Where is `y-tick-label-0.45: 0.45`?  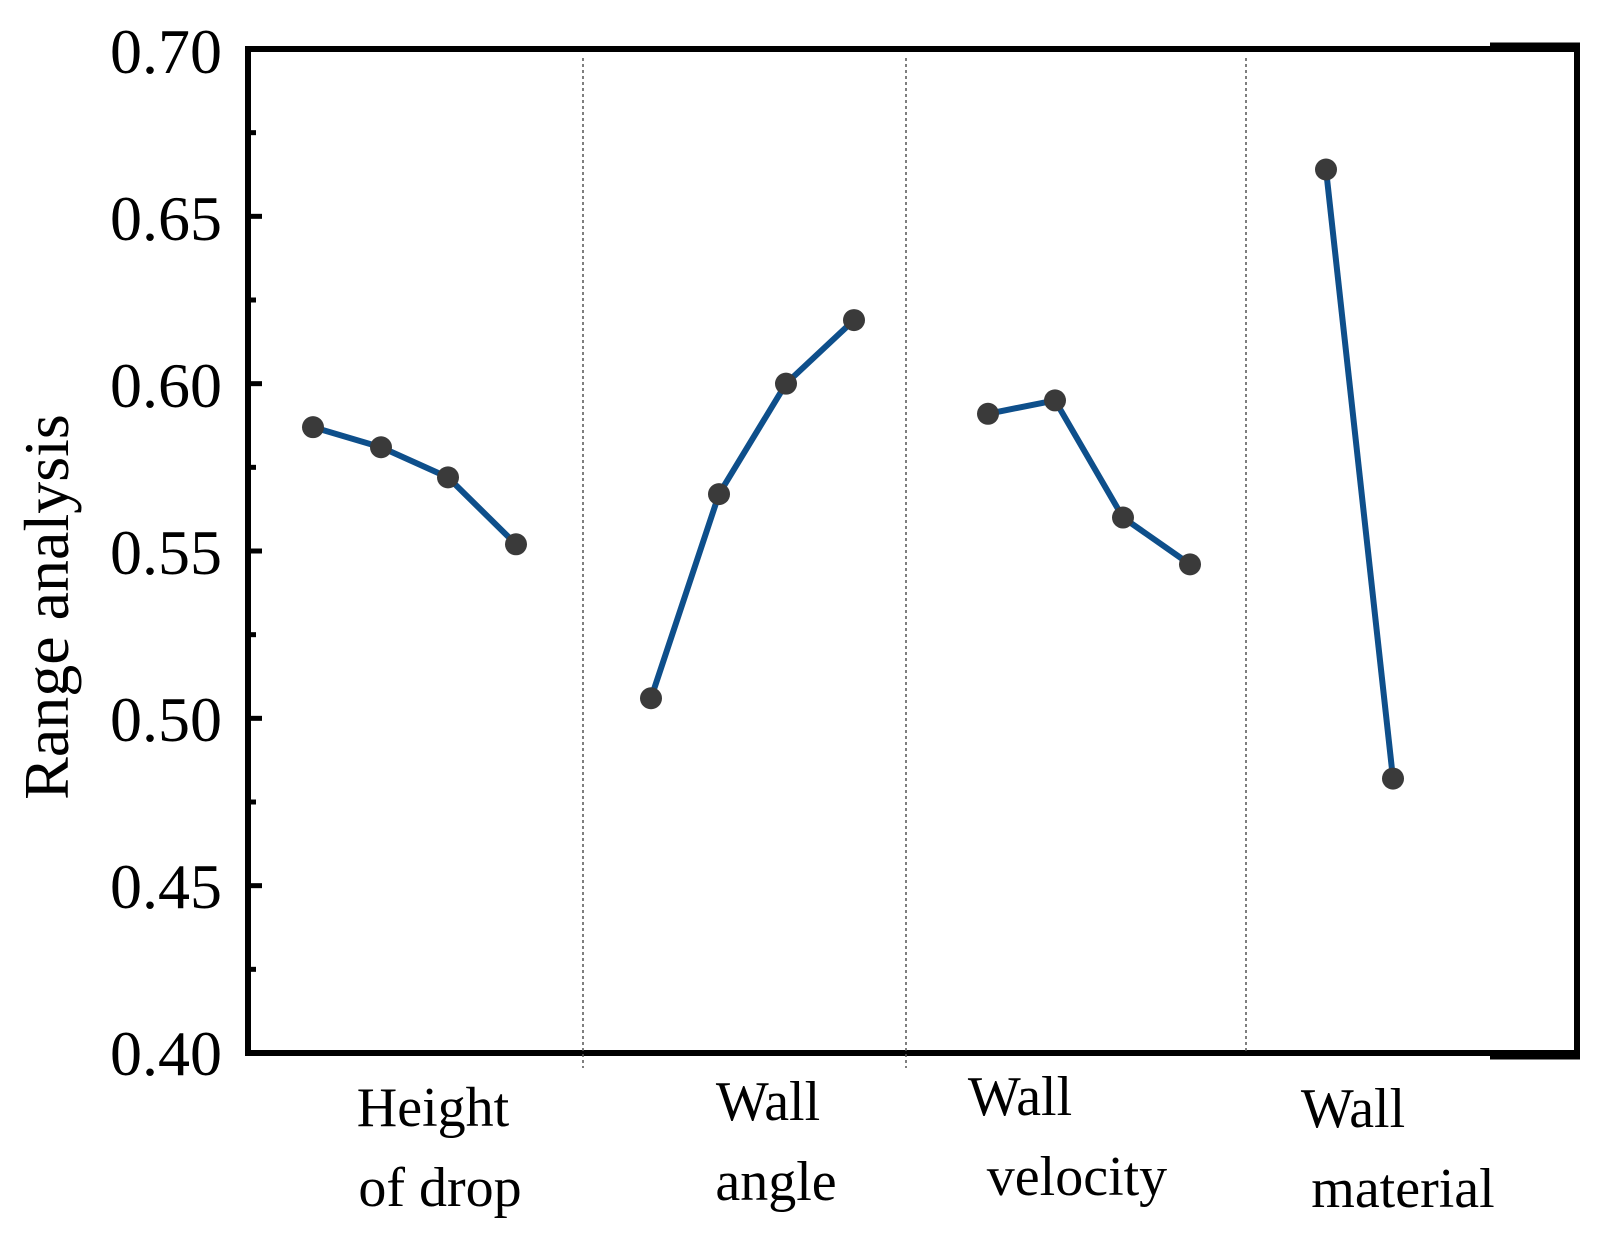 y-tick-label-0.45: 0.45 is located at coordinates (166, 886).